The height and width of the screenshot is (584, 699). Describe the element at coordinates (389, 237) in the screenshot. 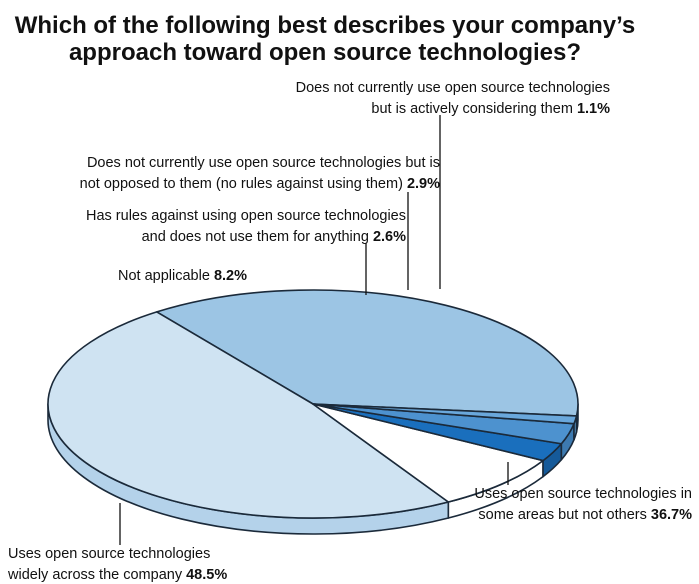

I see `slice-value-4: 2.6%` at that location.